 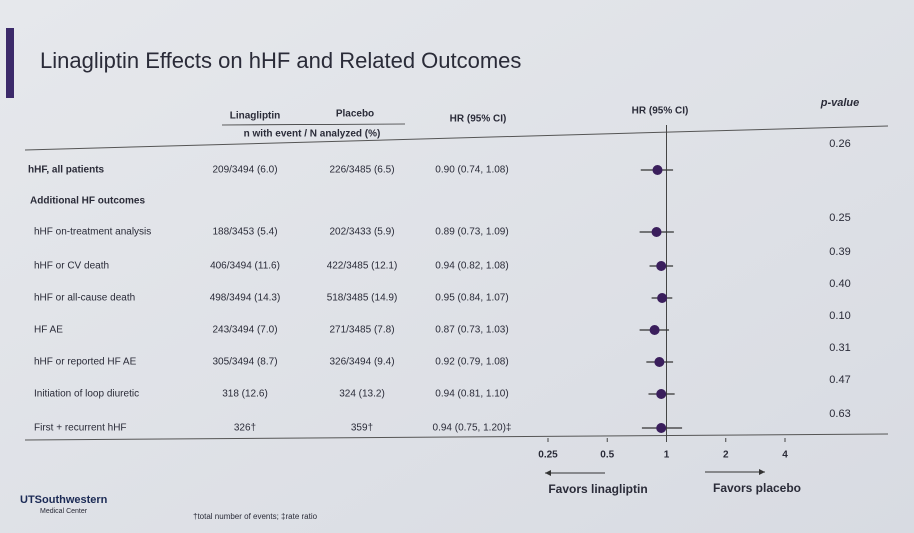 I want to click on row-label: hHF or reported HF AE, so click(x=85, y=362).